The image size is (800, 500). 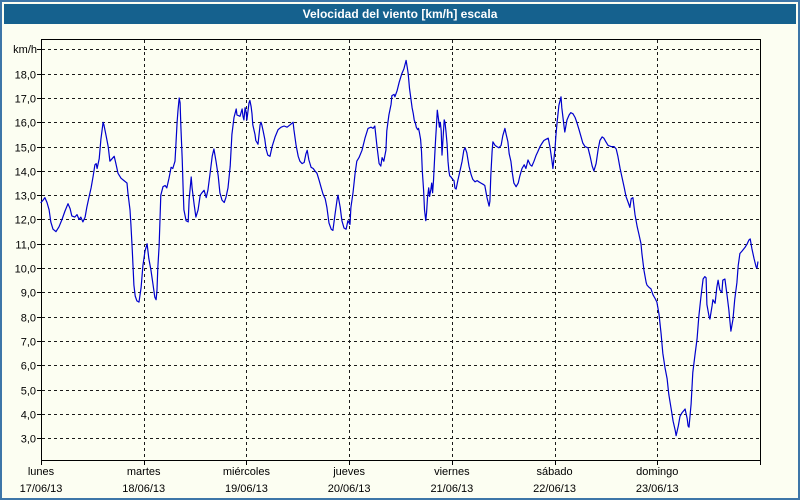 What do you see at coordinates (247, 472) in the screenshot?
I see `x-axis-day-name: miércoles` at bounding box center [247, 472].